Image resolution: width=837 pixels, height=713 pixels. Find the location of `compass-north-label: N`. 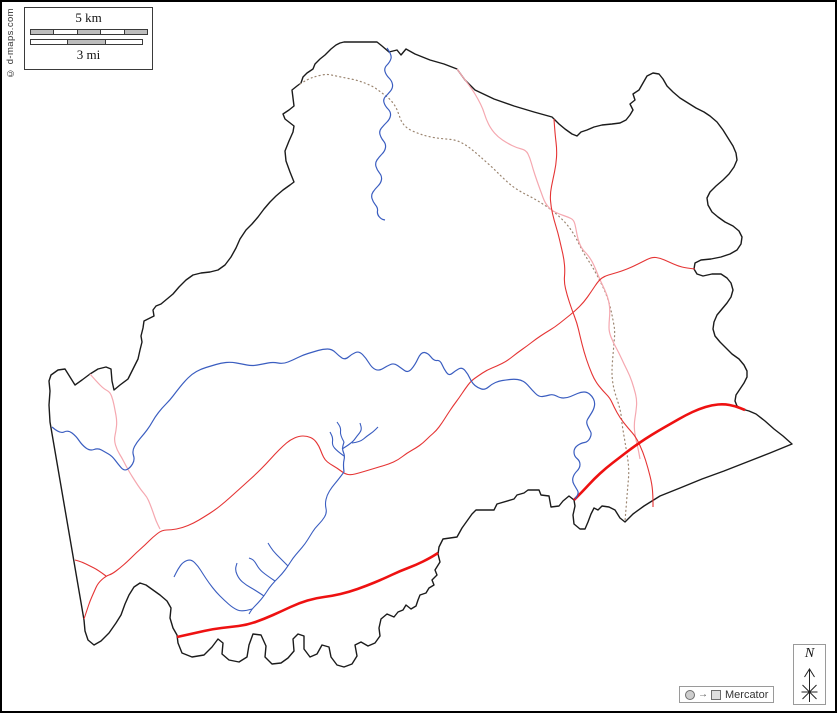

compass-north-label: N is located at coordinates (809, 653).